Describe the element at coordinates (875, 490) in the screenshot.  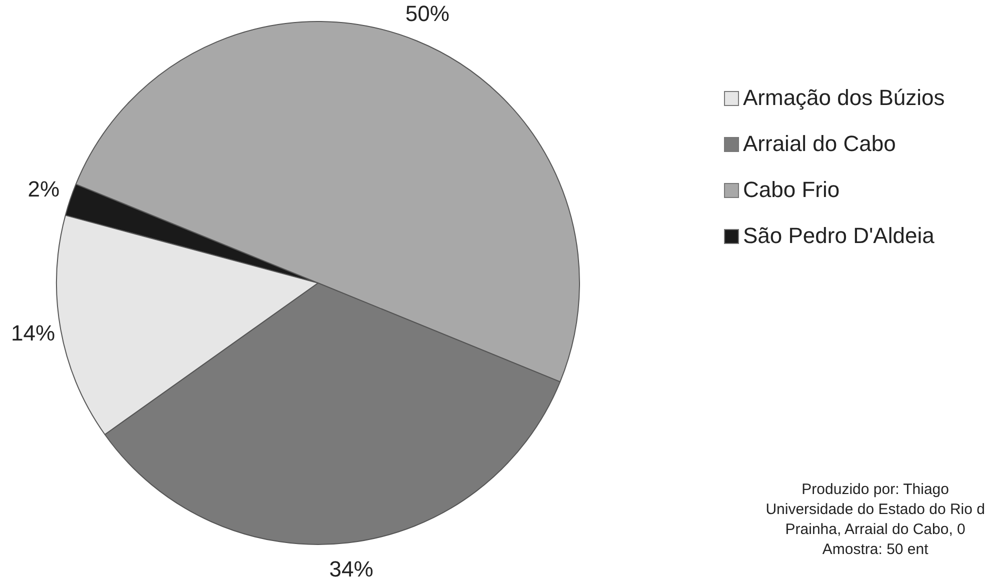
I see `text: Produzido por: Thiago` at that location.